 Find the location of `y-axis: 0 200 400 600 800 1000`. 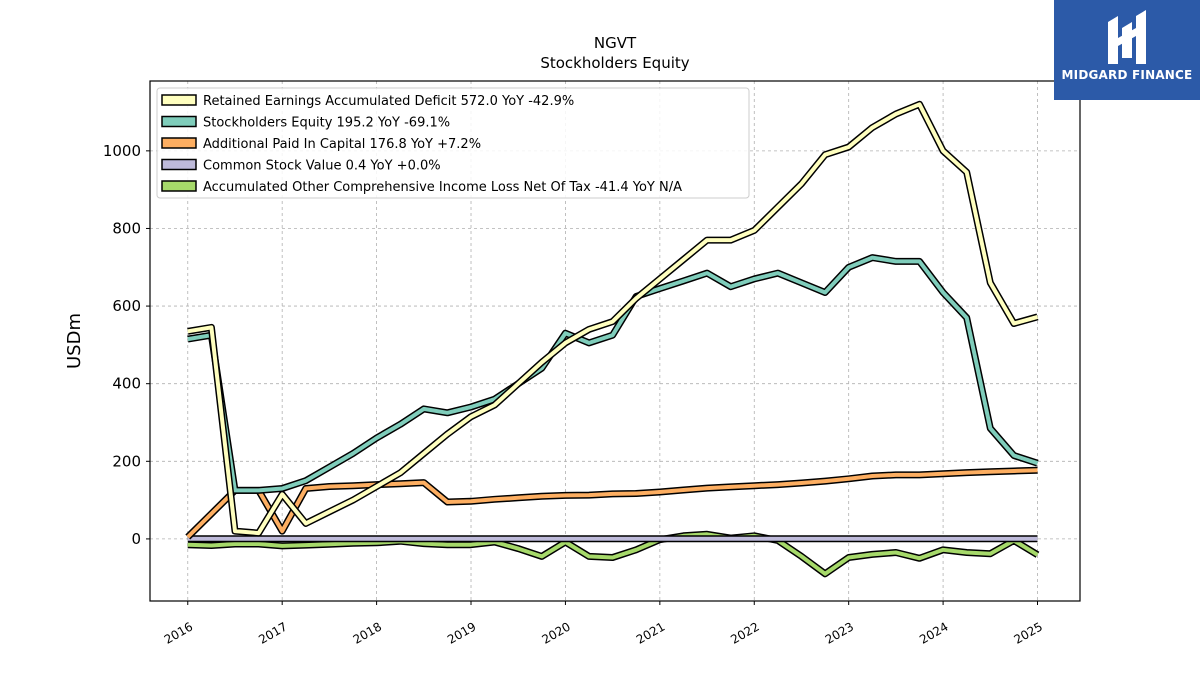

y-axis: 0 200 400 600 800 1000 is located at coordinates (126, 345).